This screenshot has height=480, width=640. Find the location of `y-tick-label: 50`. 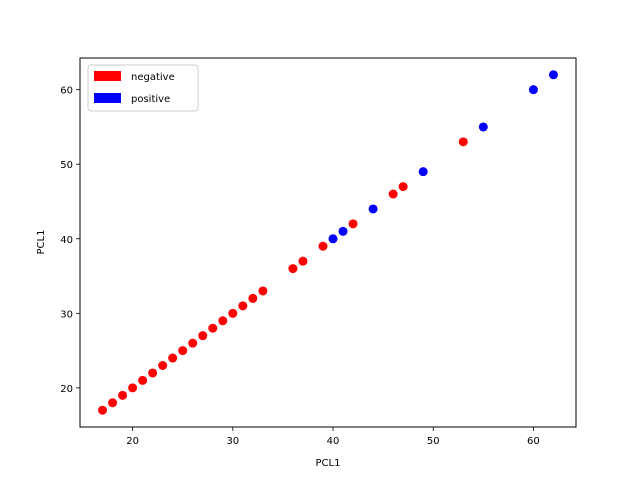

y-tick-label: 50 is located at coordinates (66, 165).